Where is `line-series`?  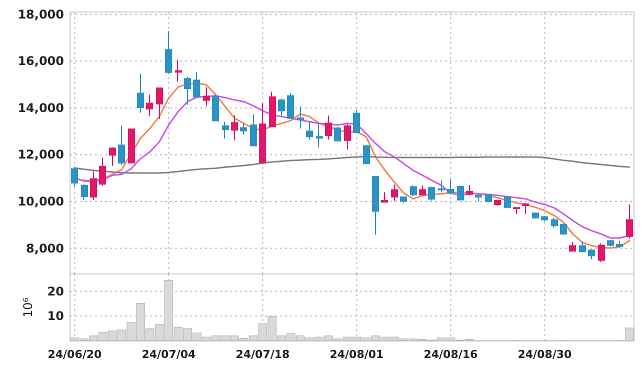 line-series is located at coordinates (352, 165).